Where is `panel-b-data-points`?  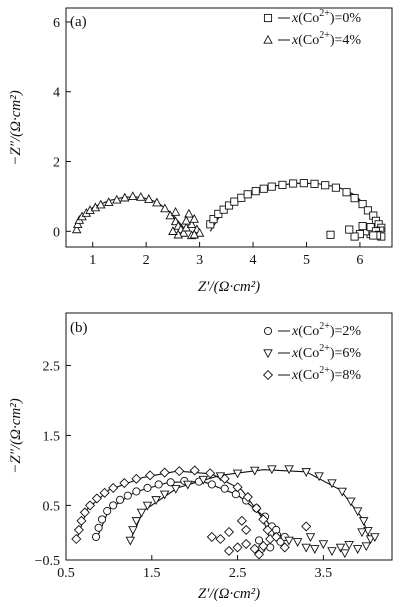 panel-b-data-points is located at coordinates (225, 512).